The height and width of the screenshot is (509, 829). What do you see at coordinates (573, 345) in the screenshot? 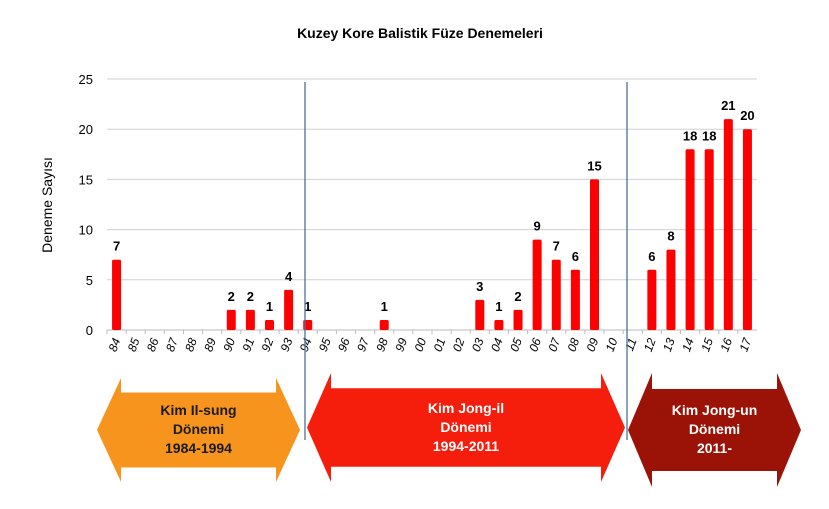
I see `x-tick-label: 08` at bounding box center [573, 345].